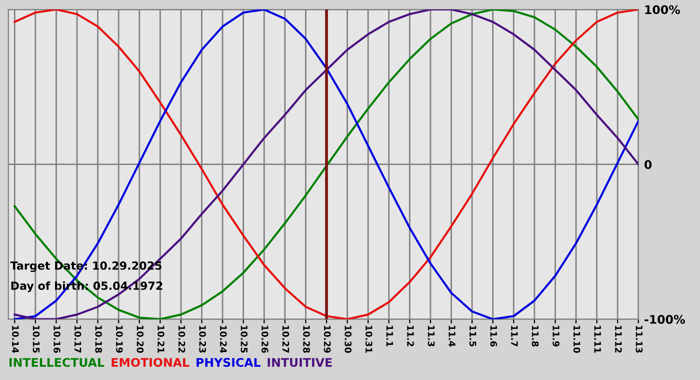  Describe the element at coordinates (556, 336) in the screenshot. I see `x-tick-label: 11.9` at that location.